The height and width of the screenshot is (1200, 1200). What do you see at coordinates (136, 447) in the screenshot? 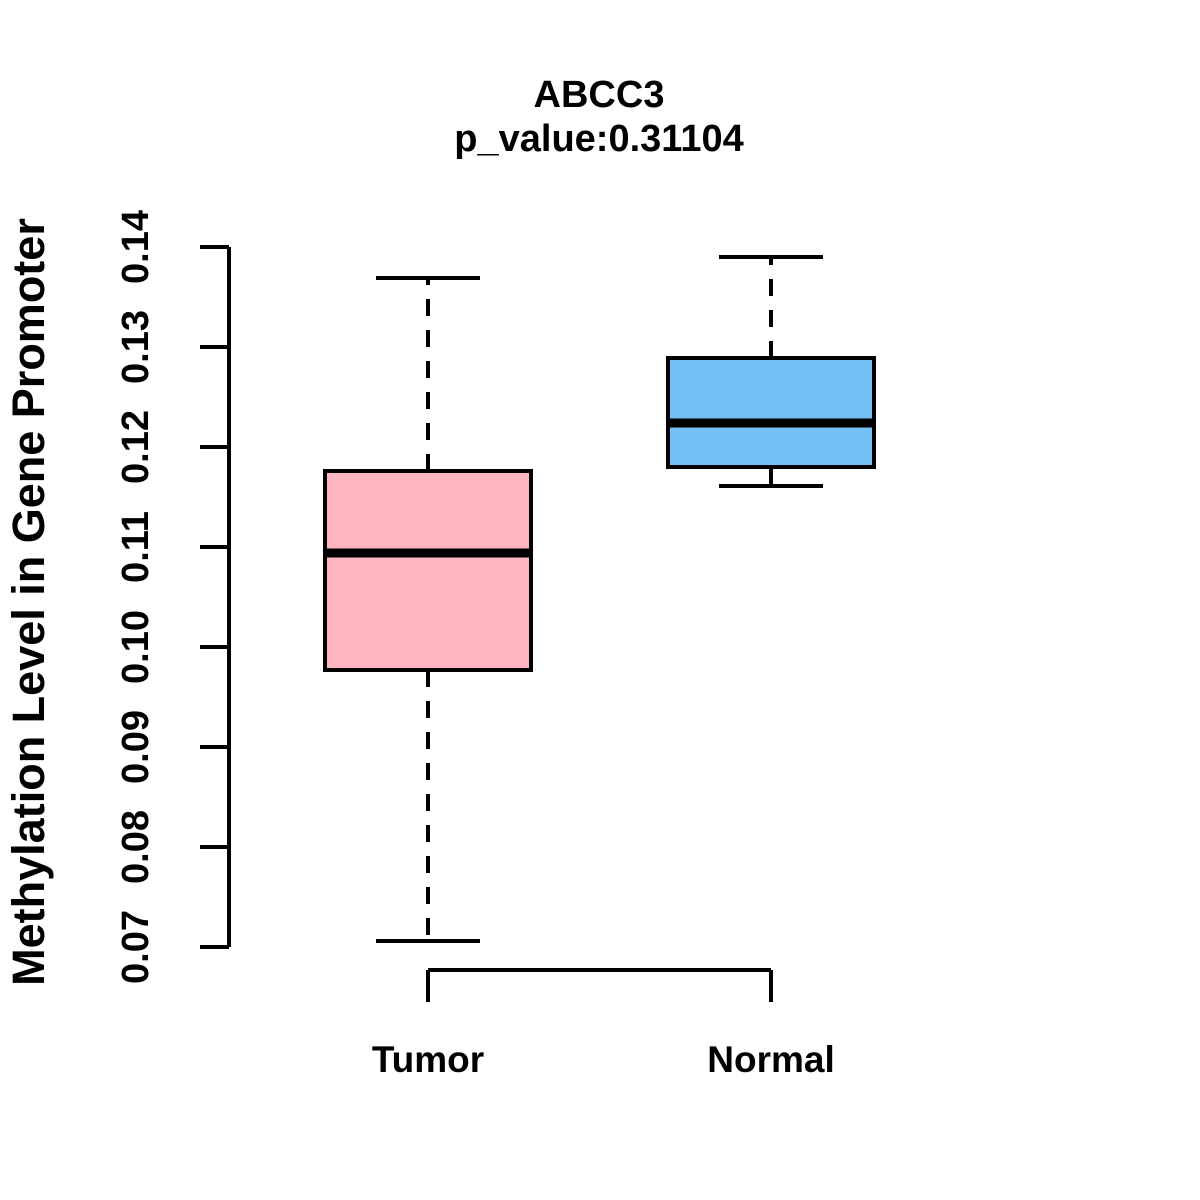
I see `y-tick-label: 0.12` at bounding box center [136, 447].